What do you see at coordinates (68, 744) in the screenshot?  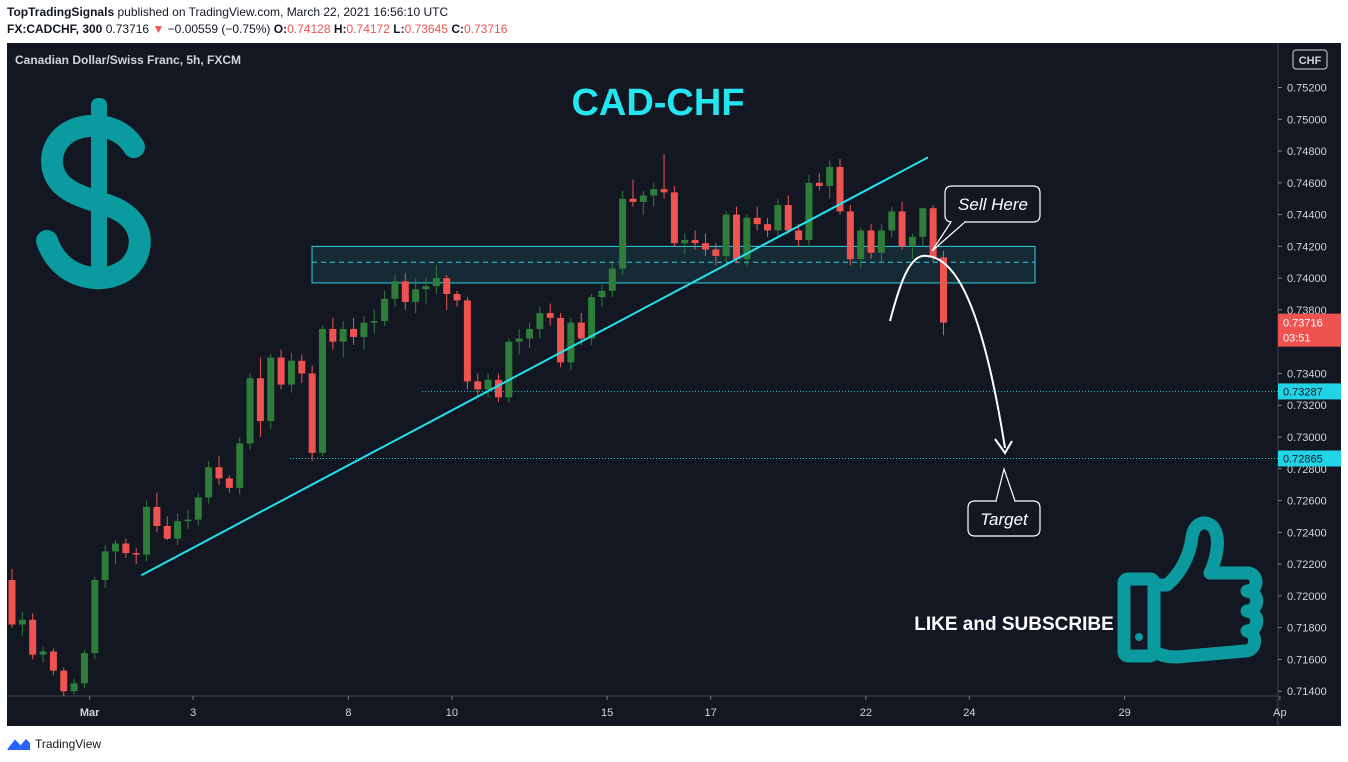 I see `tradingview-brand: TradingView` at bounding box center [68, 744].